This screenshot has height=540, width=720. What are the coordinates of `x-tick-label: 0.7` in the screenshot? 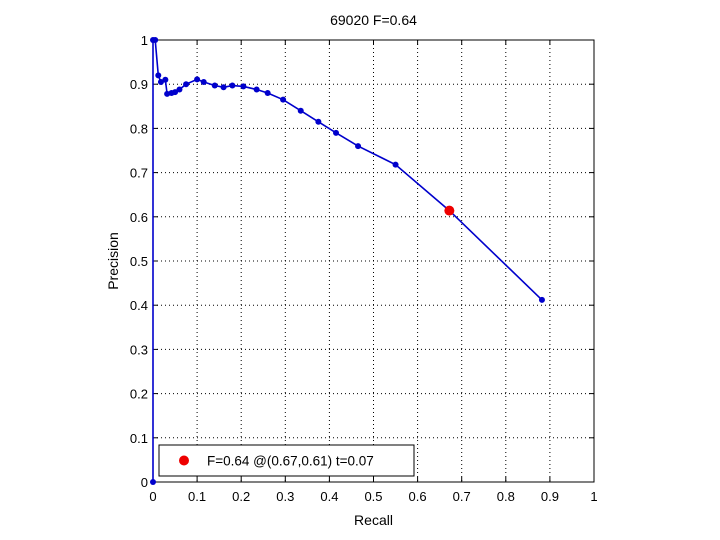 It's located at (462, 496).